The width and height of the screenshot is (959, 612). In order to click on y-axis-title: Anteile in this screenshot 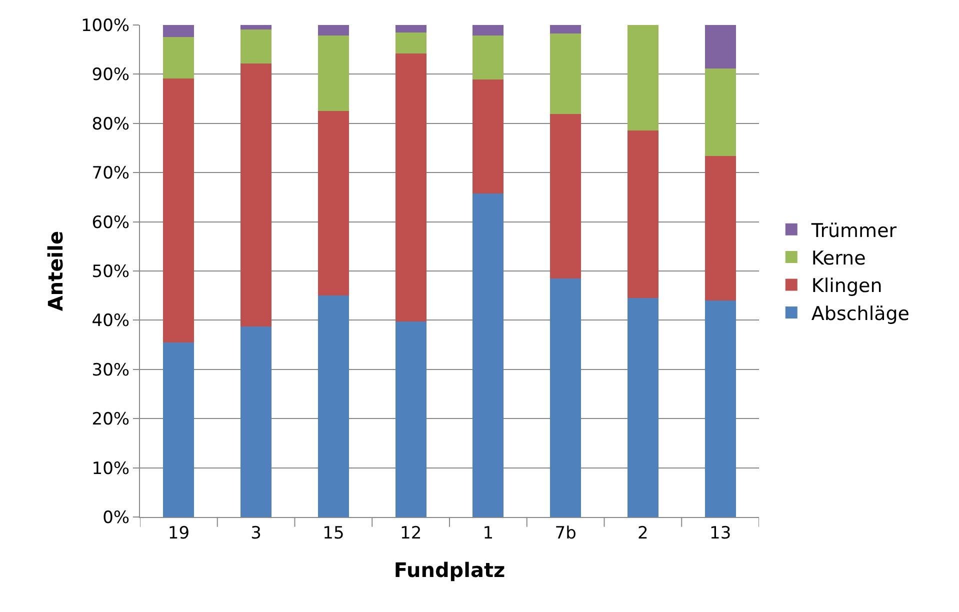, I will do `click(55, 271)`.